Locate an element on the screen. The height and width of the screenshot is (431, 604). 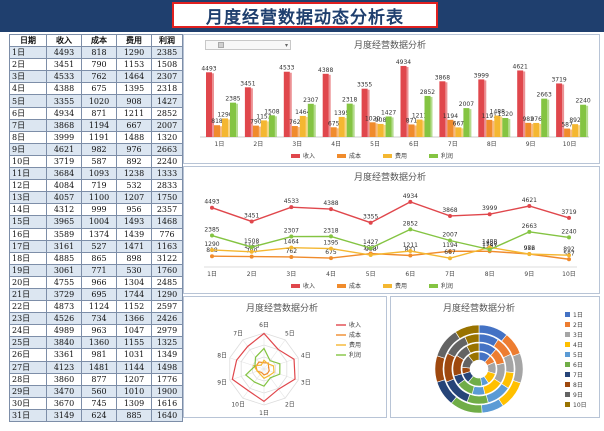
table-cell-profit: 1616 is located at coordinates (167, 403).